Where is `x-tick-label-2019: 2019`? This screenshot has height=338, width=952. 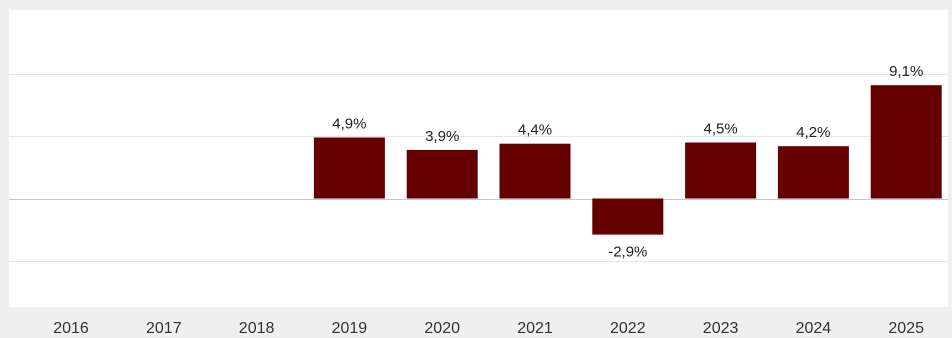
x-tick-label-2019: 2019 is located at coordinates (350, 328).